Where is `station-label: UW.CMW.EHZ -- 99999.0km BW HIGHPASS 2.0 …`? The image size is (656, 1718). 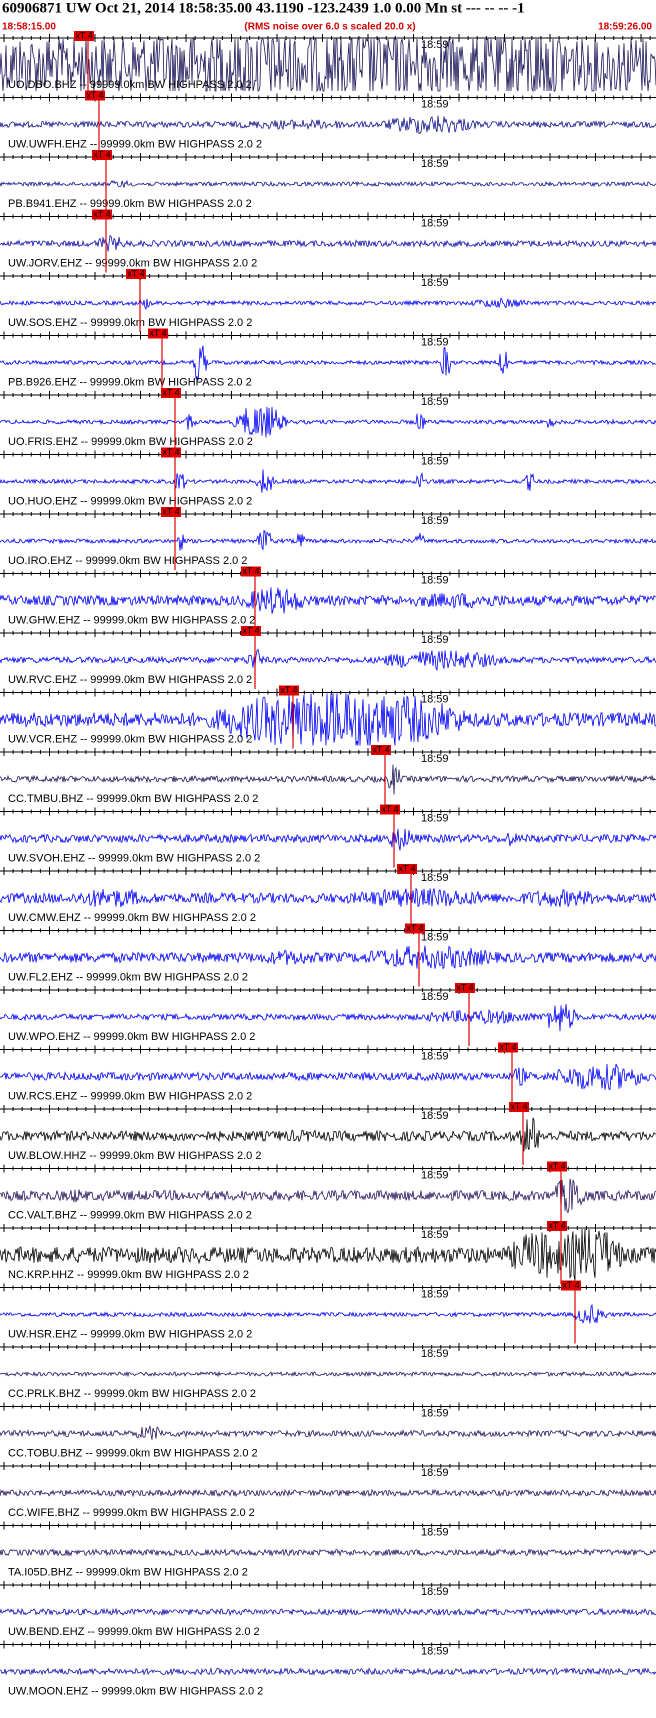 station-label: UW.CMW.EHZ -- 99999.0km BW HIGHPASS 2.0 … is located at coordinates (132, 918).